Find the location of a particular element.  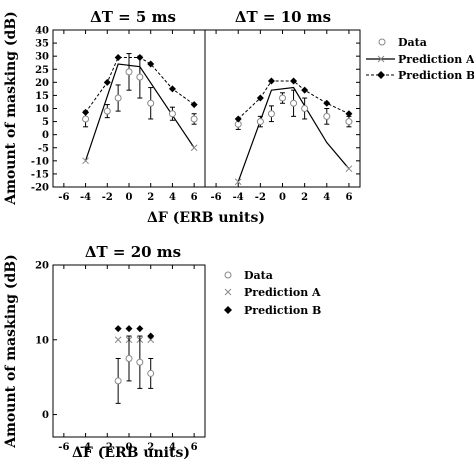

y-axis-label-top: Amount of masking (dB) is located at coordinates (11, 108).